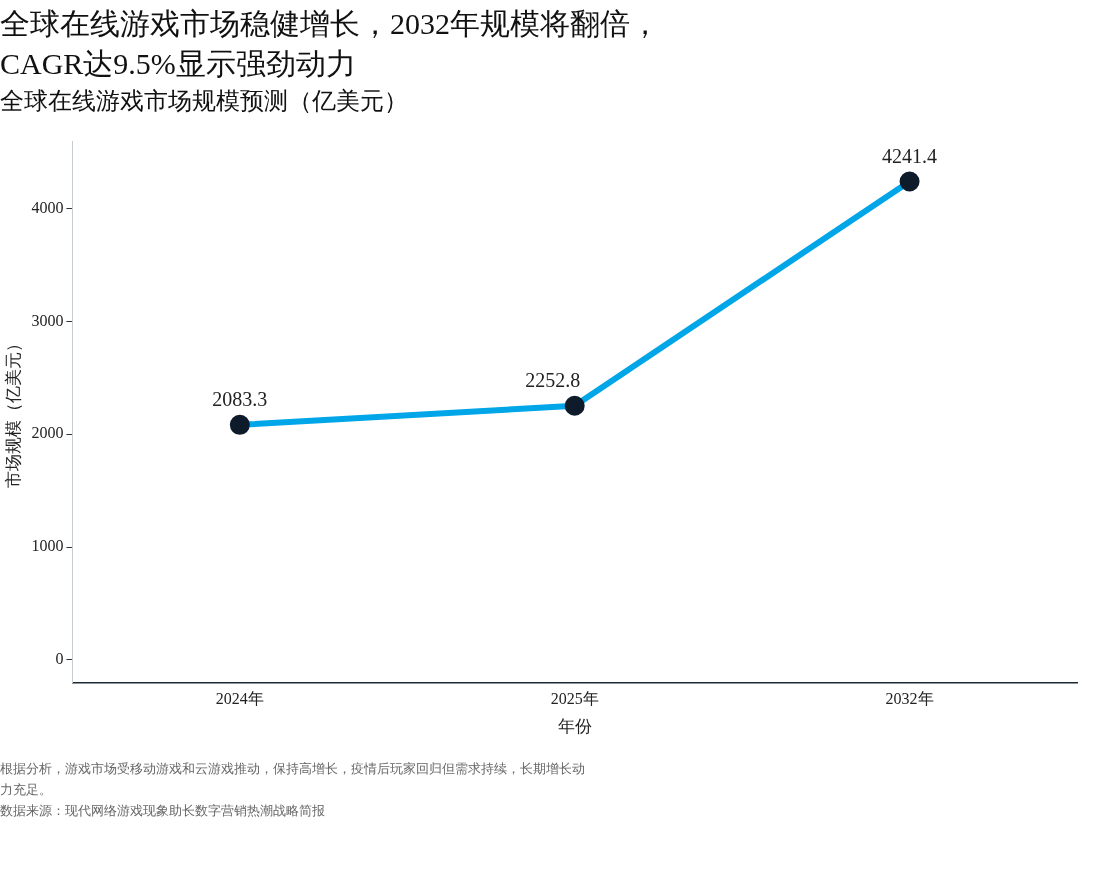 This screenshot has height=878, width=1098. I want to click on data-label: 4241.4, so click(910, 155).